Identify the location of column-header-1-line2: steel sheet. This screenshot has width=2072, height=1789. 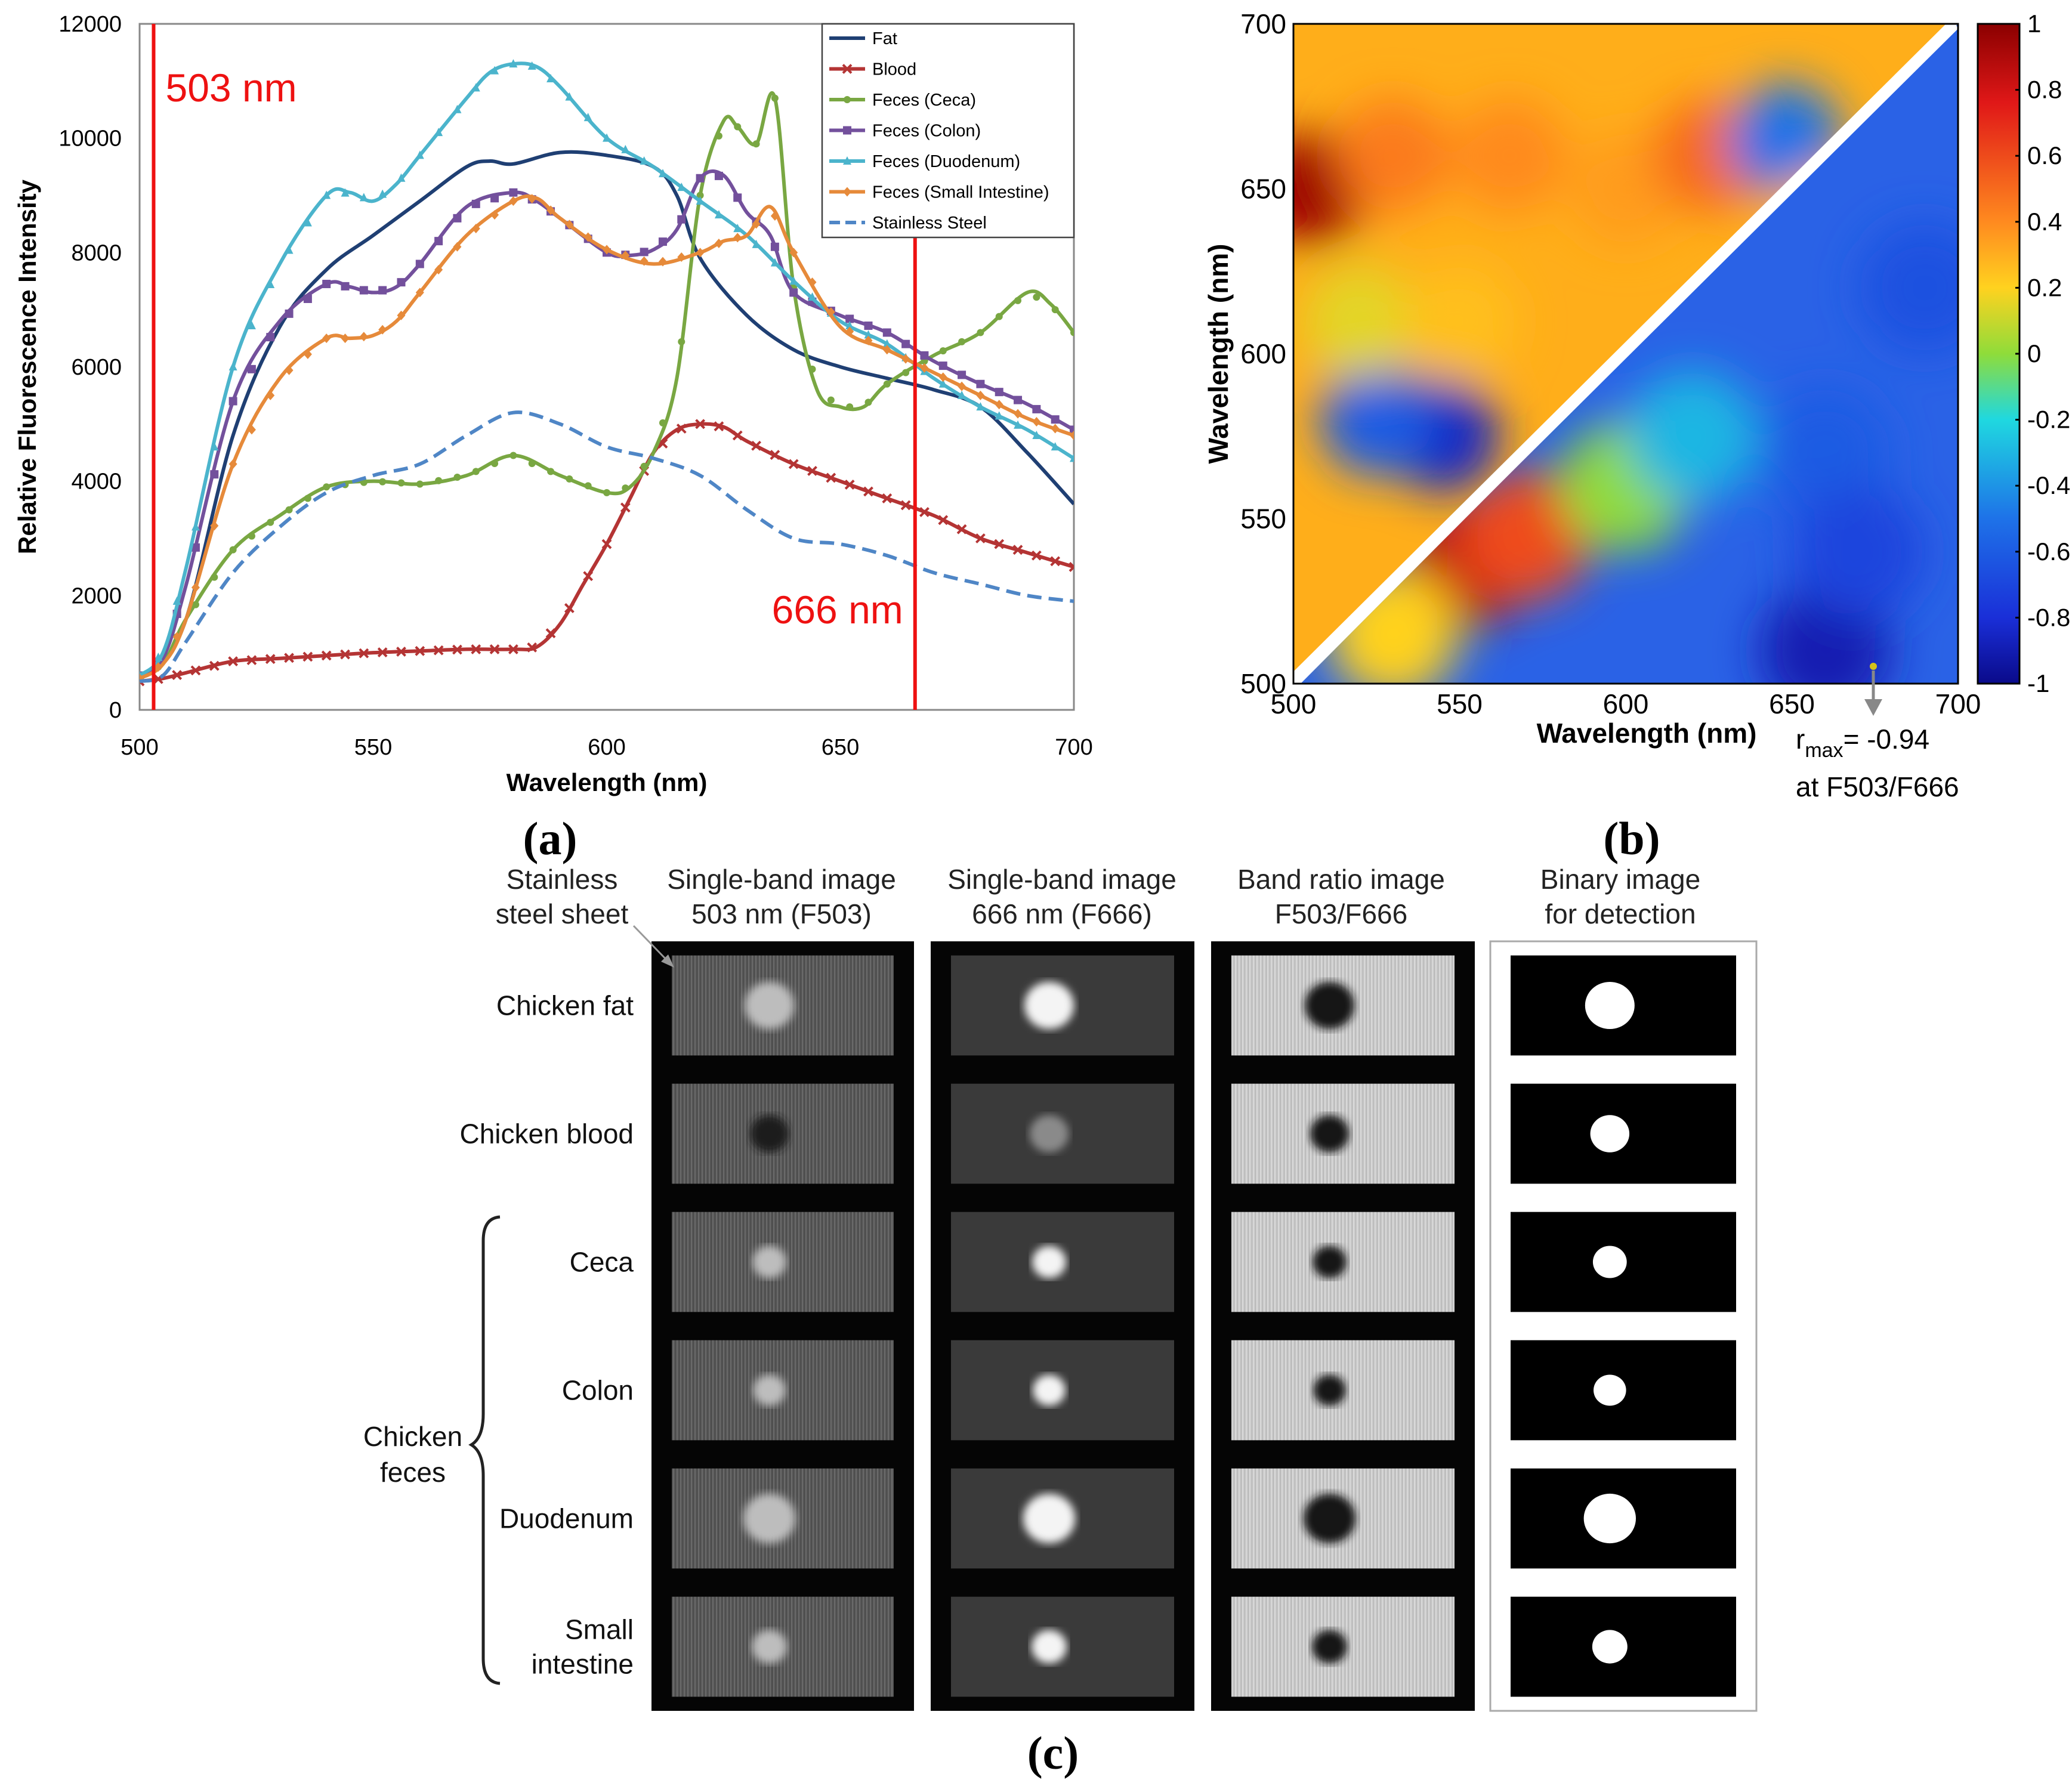
(562, 913).